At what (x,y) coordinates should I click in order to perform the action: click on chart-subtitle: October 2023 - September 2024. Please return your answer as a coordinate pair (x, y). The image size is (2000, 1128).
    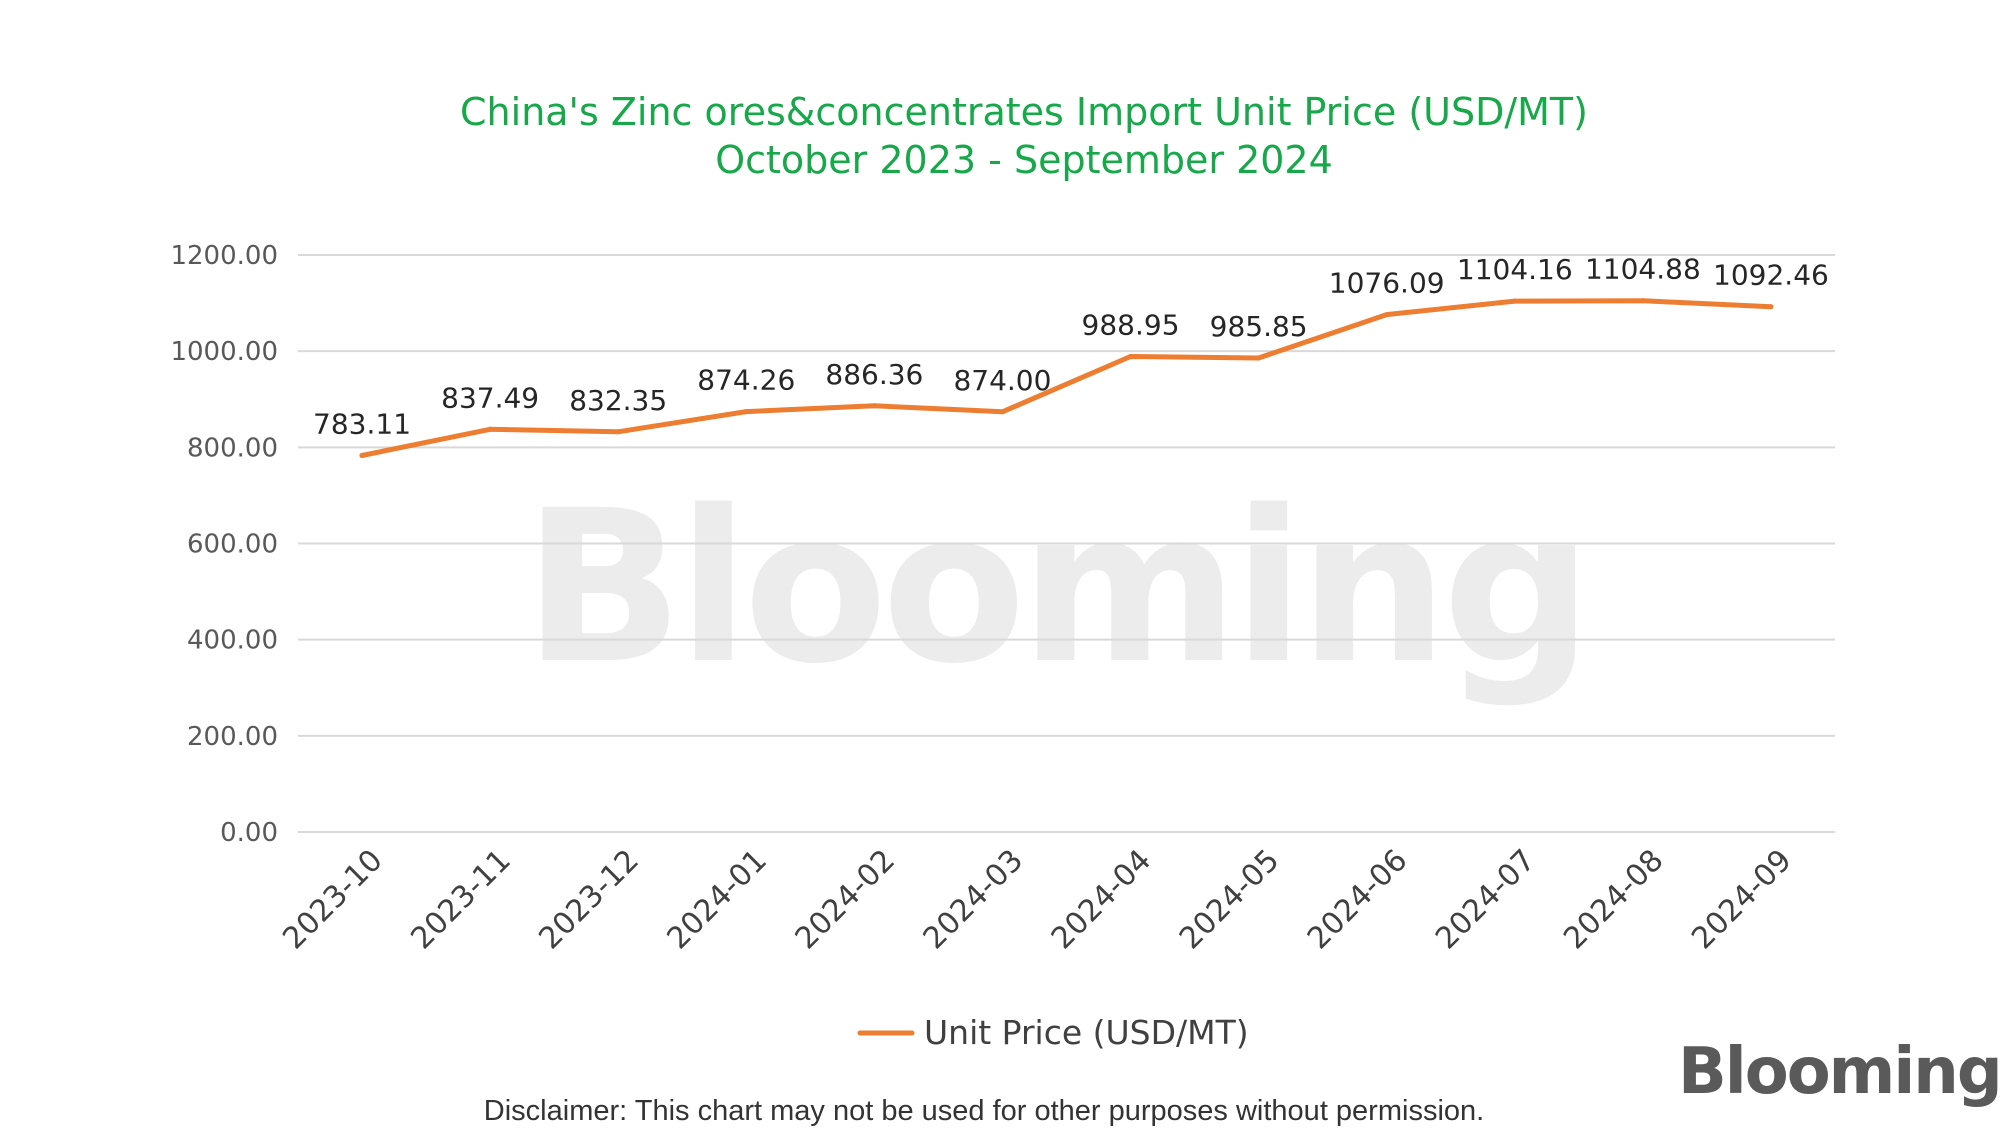
    Looking at the image, I should click on (1024, 160).